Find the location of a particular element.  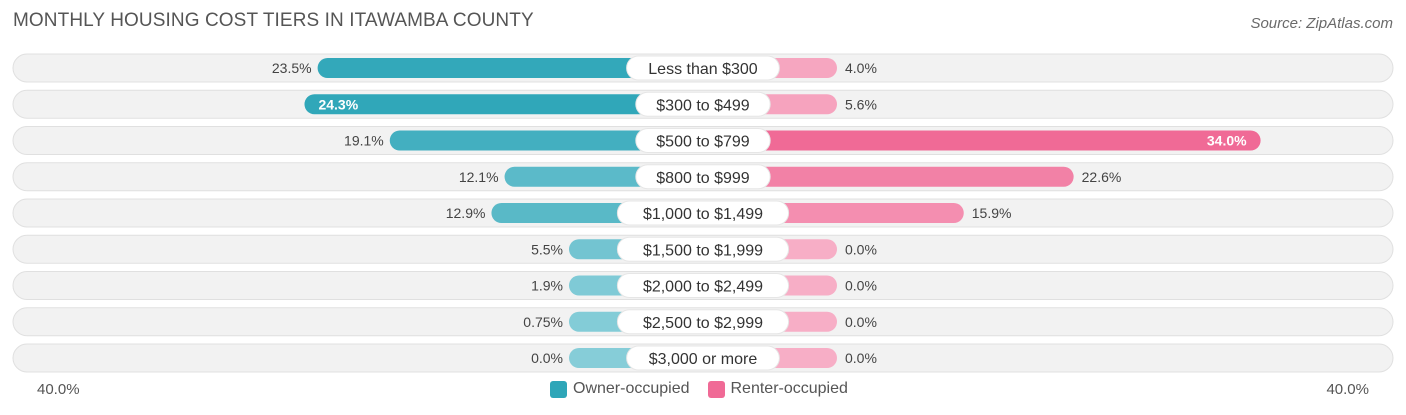

owner-value-label: 0.75% is located at coordinates (543, 322).